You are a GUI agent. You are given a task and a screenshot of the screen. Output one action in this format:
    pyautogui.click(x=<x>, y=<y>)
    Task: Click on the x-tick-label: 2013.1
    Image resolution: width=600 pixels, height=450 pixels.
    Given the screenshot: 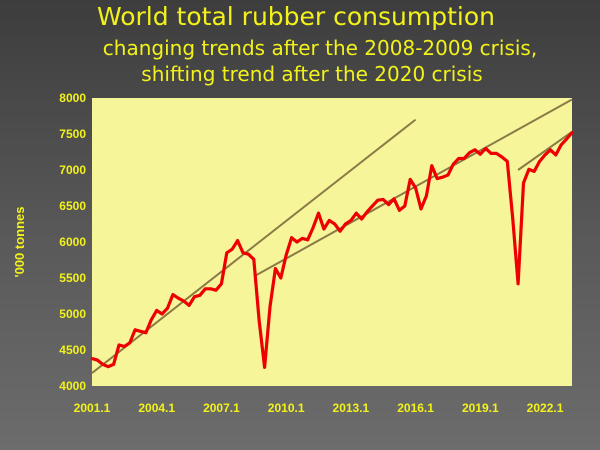 What is the action you would take?
    pyautogui.click(x=351, y=408)
    